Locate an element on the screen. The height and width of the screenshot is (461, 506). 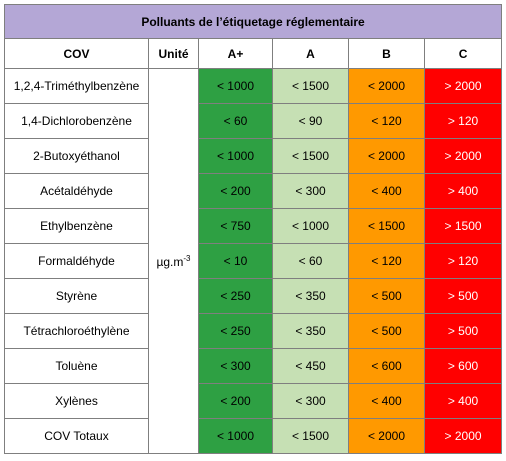
column-header: C is located at coordinates (463, 53).